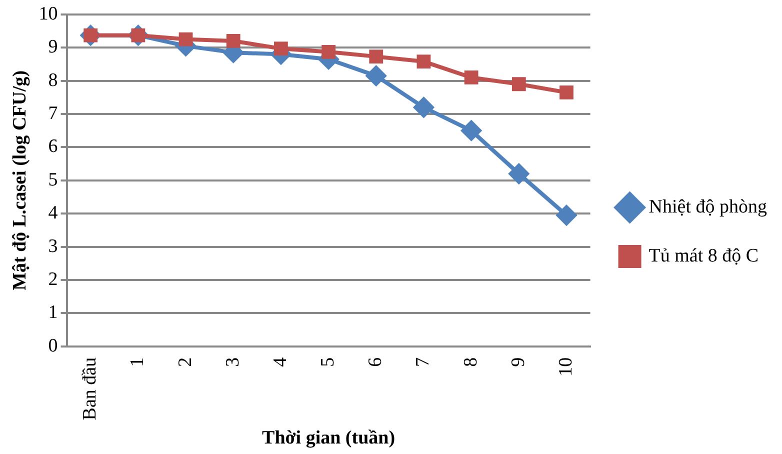 Image resolution: width=782 pixels, height=454 pixels. Describe the element at coordinates (19, 180) in the screenshot. I see `y-axis-title: Mật độ L.casei (log CFU/g)` at that location.